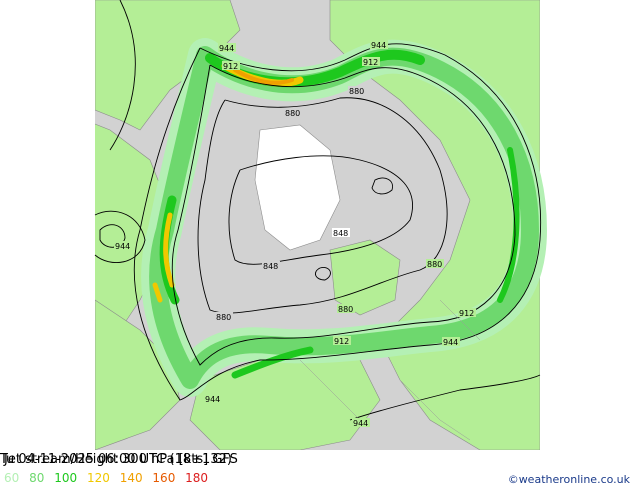  Describe the element at coordinates (131, 478) in the screenshot. I see `legend-item: 140` at that location.